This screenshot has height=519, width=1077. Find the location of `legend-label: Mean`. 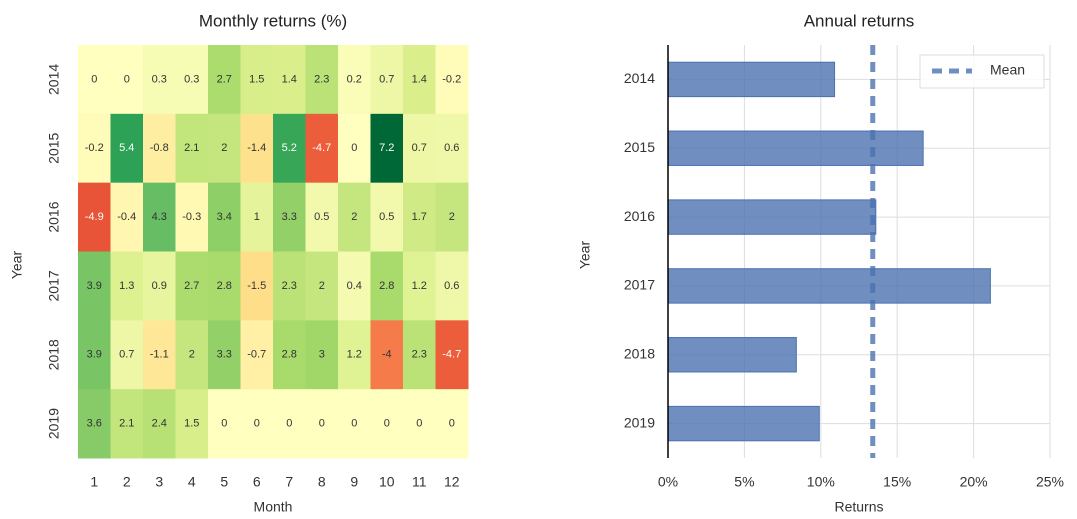

legend-label: Mean is located at coordinates (1007, 70).